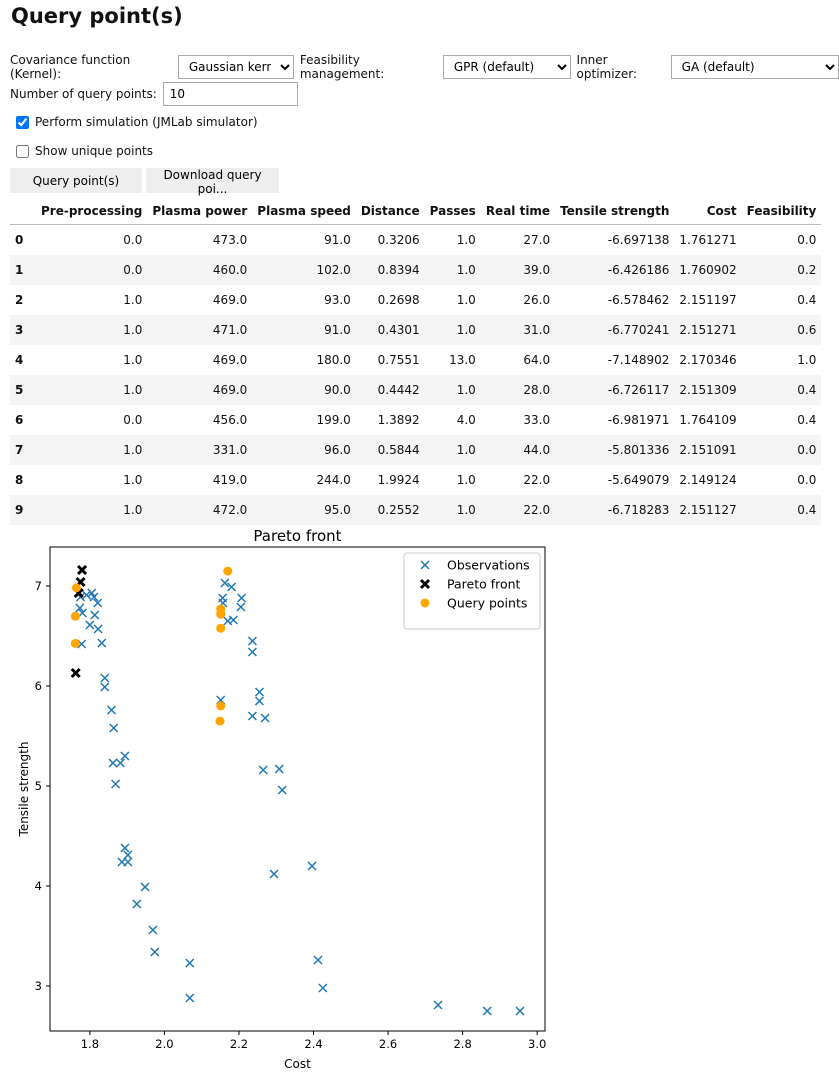 The width and height of the screenshot is (839, 1079). What do you see at coordinates (708, 420) in the screenshot?
I see `table-cell: 1.764109` at bounding box center [708, 420].